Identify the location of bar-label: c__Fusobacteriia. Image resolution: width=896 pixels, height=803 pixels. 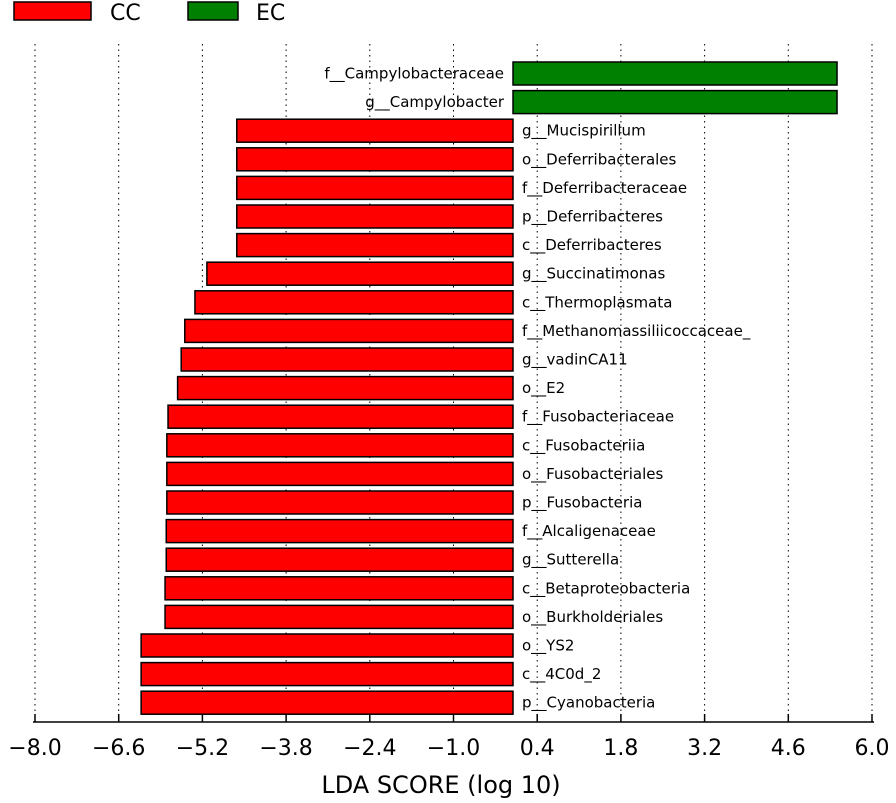
(583, 445).